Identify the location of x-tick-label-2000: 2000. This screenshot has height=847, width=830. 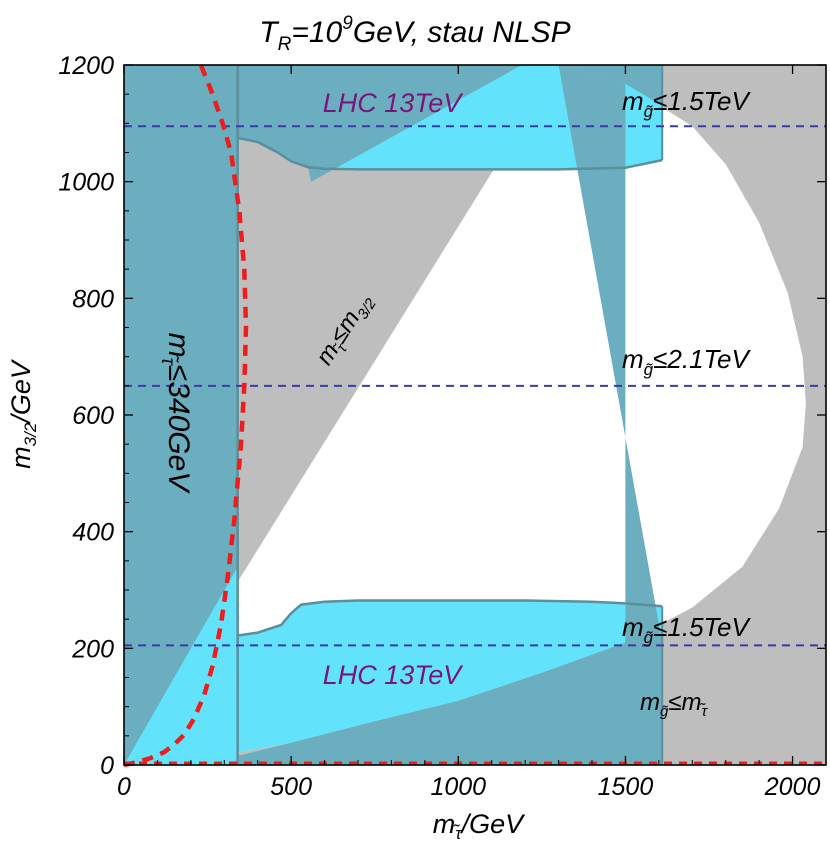
(792, 787).